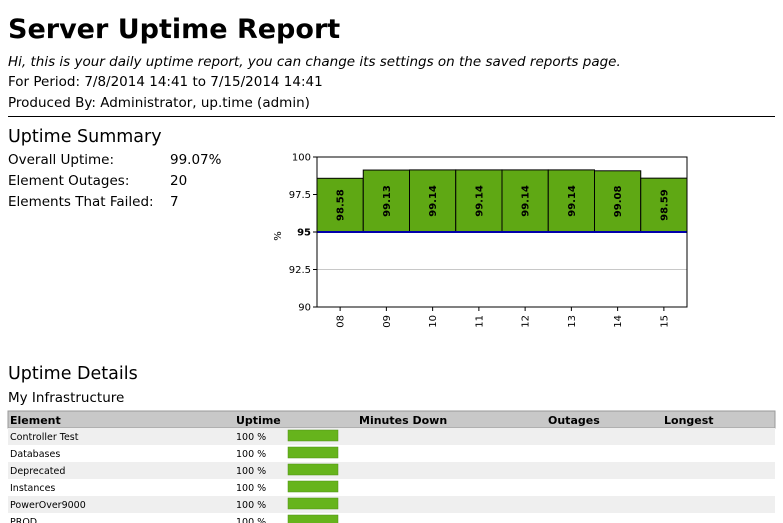  I want to click on y-tick-label: 97.5, so click(300, 195).